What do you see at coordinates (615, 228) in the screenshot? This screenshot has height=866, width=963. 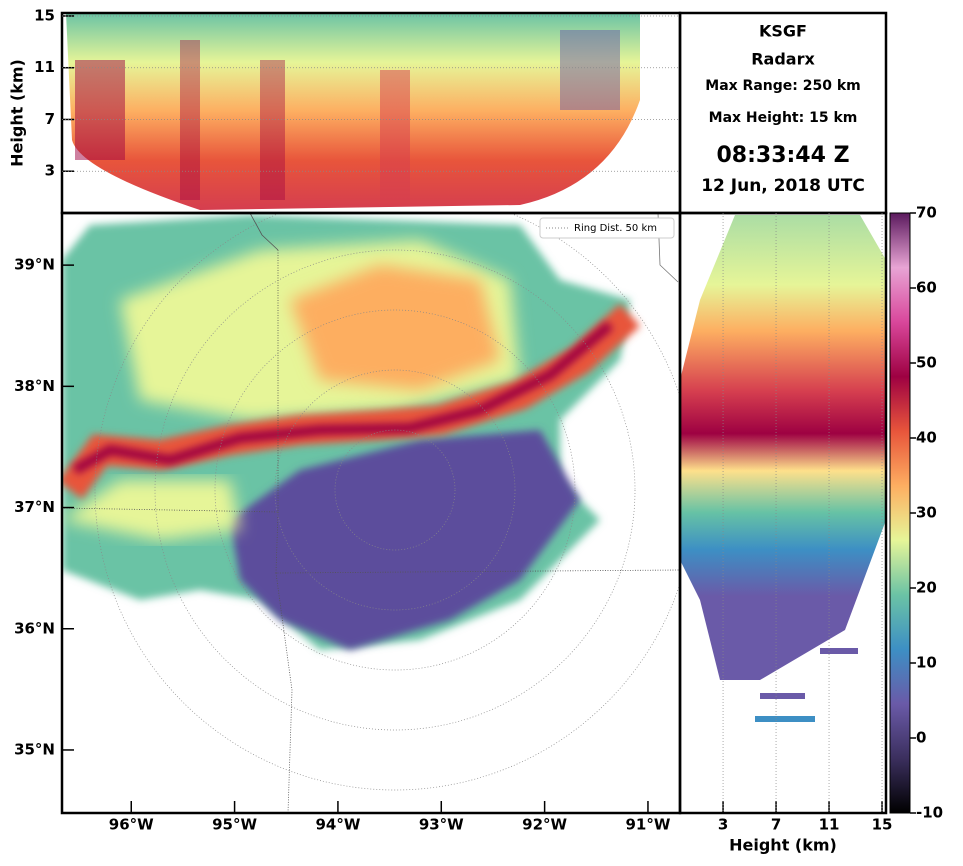 I see `legend-label: Ring Dist. 50 km` at bounding box center [615, 228].